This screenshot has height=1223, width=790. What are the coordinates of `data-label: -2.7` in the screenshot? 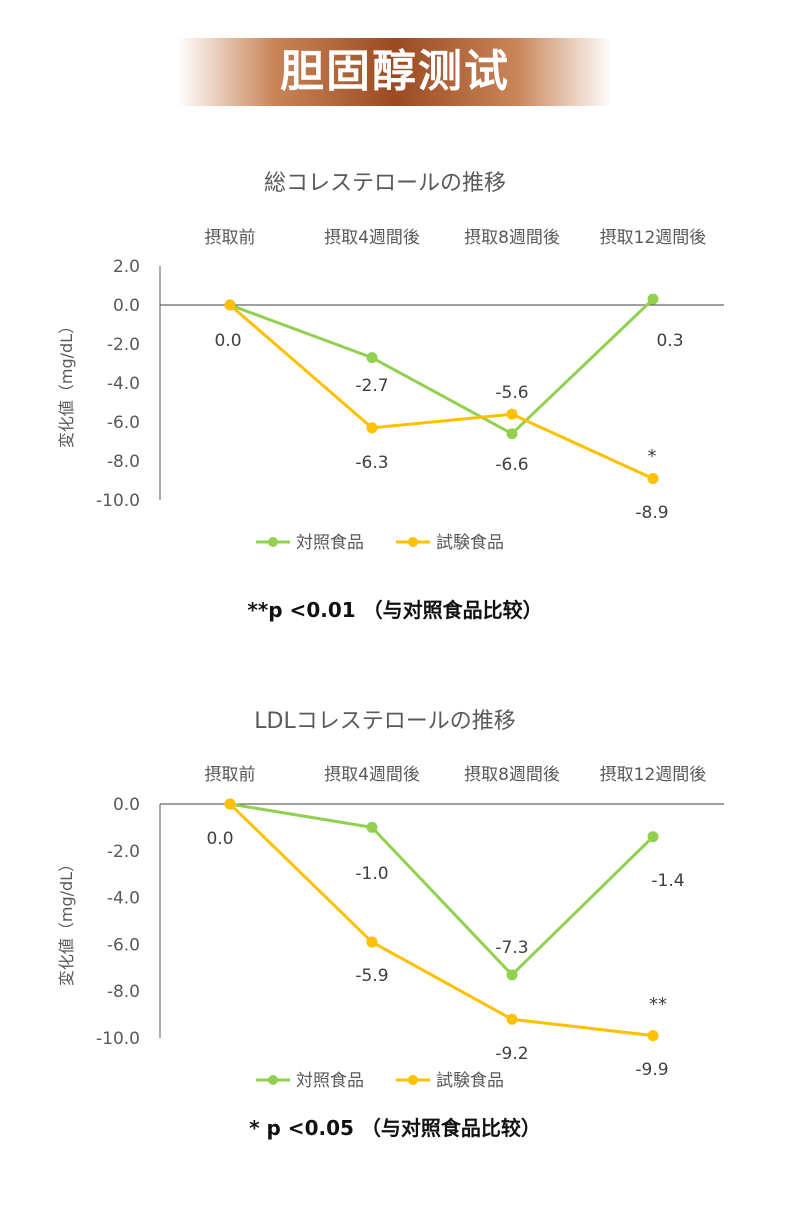 It's located at (371, 386).